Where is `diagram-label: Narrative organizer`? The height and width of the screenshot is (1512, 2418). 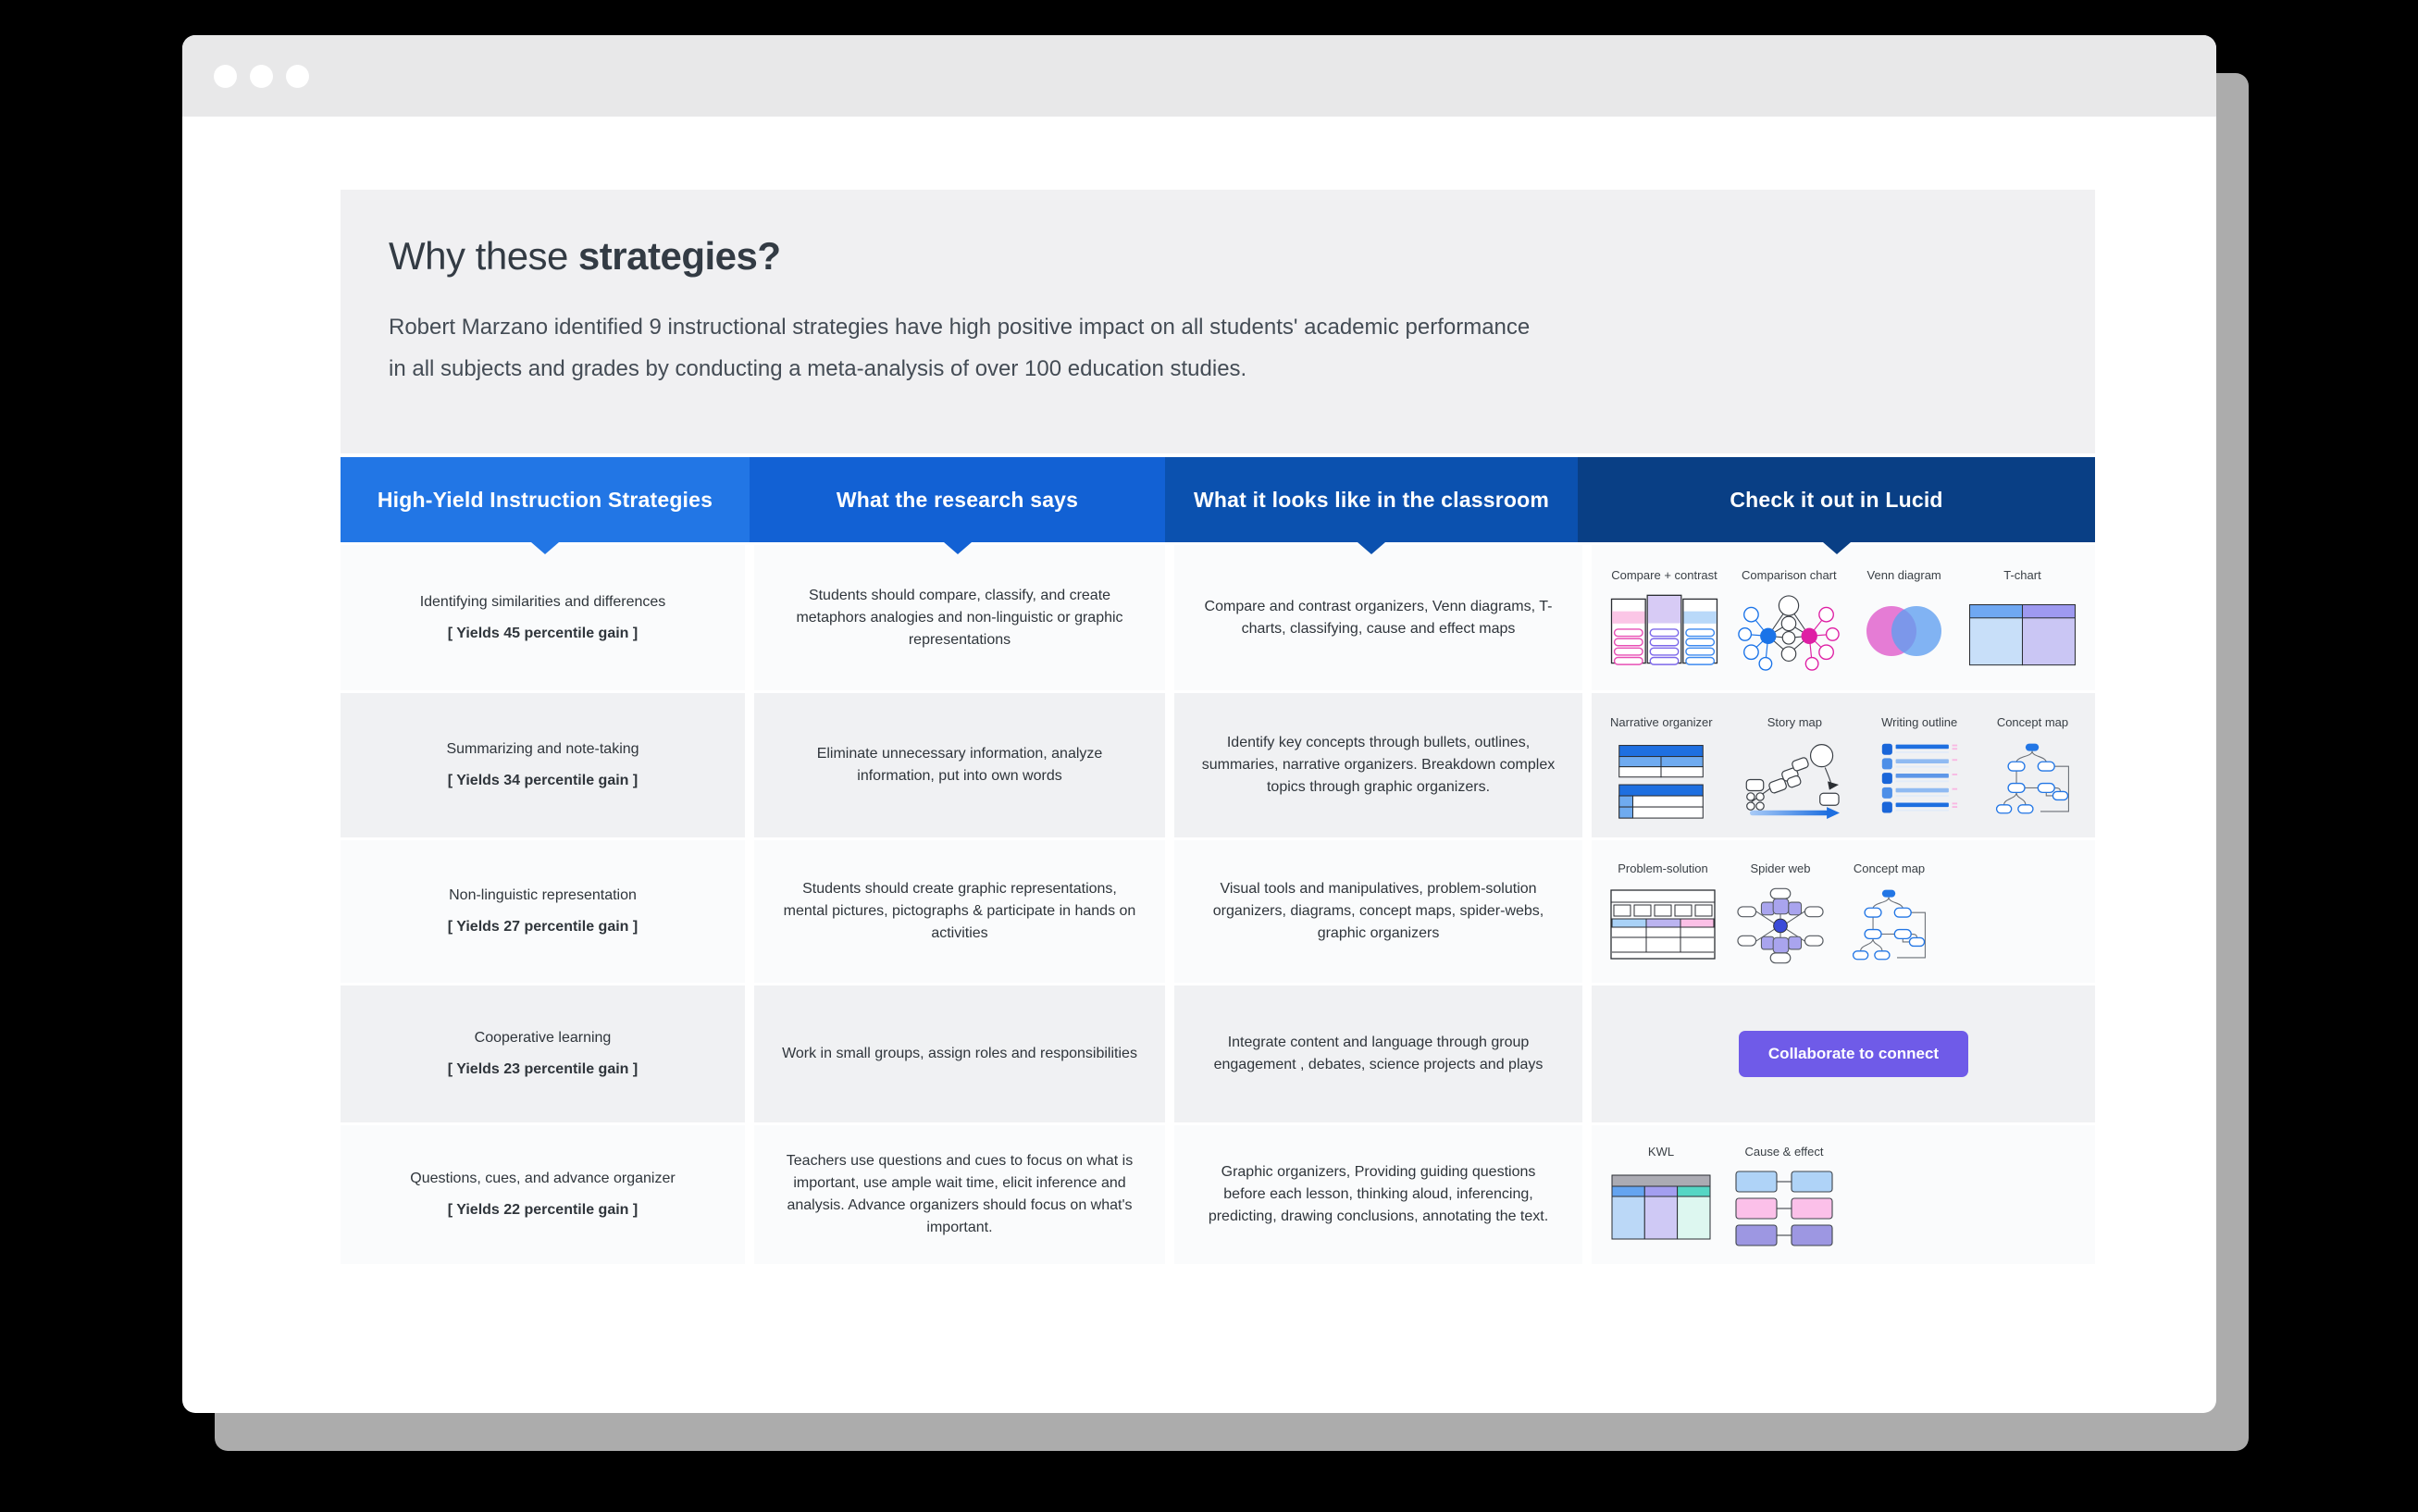 diagram-label: Narrative organizer is located at coordinates (1661, 722).